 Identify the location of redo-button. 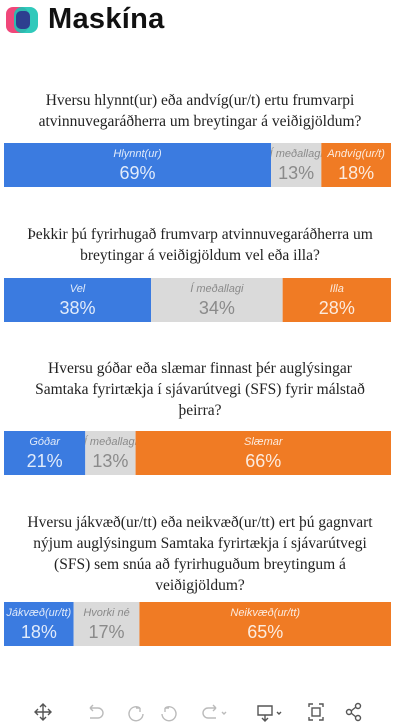
(136, 714).